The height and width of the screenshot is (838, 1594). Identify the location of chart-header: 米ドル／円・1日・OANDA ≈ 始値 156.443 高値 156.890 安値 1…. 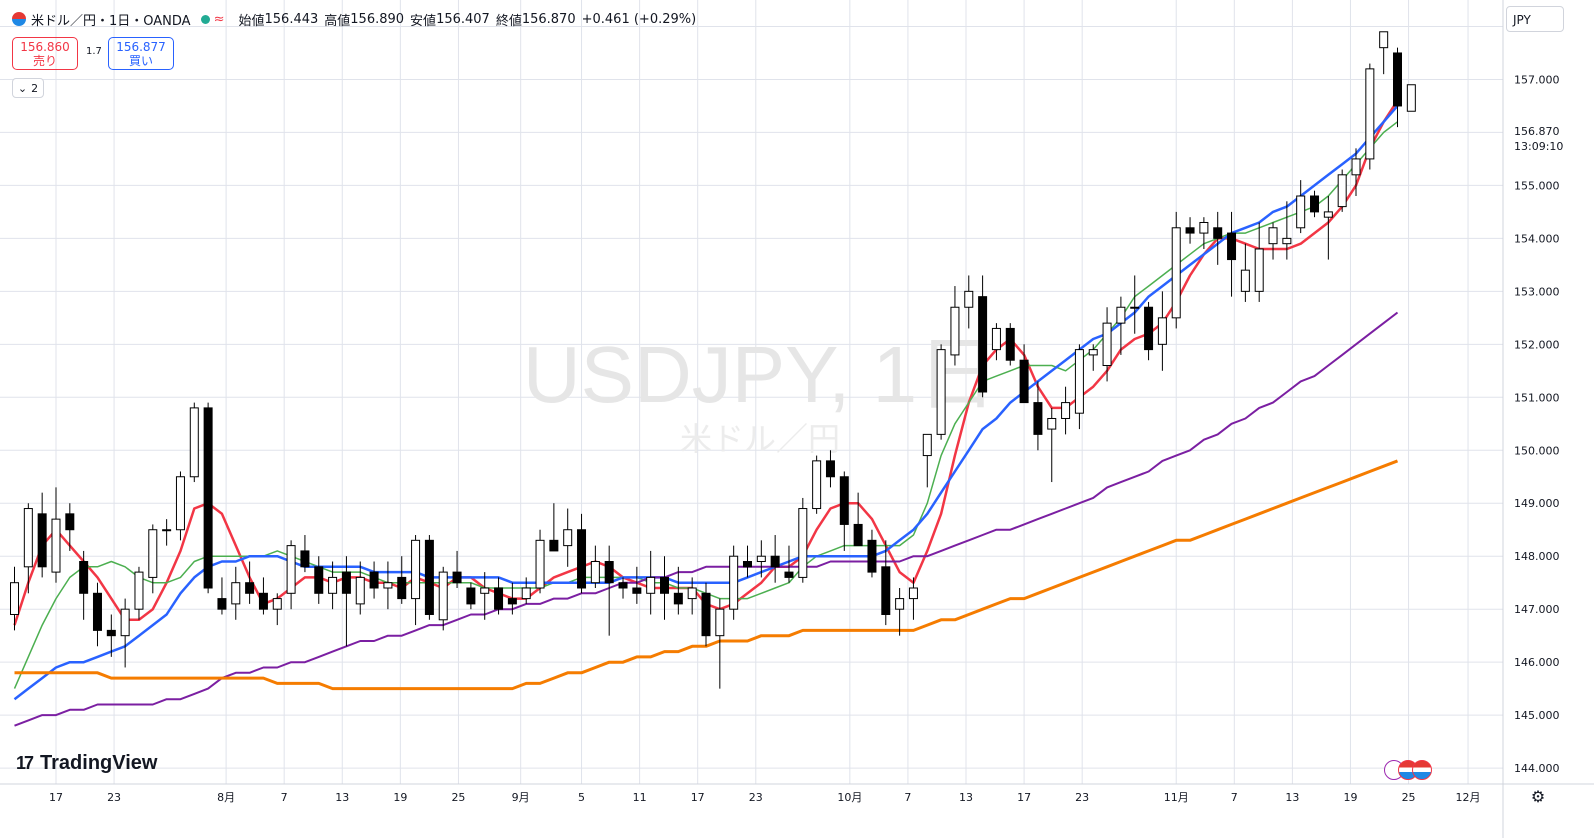
(354, 19).